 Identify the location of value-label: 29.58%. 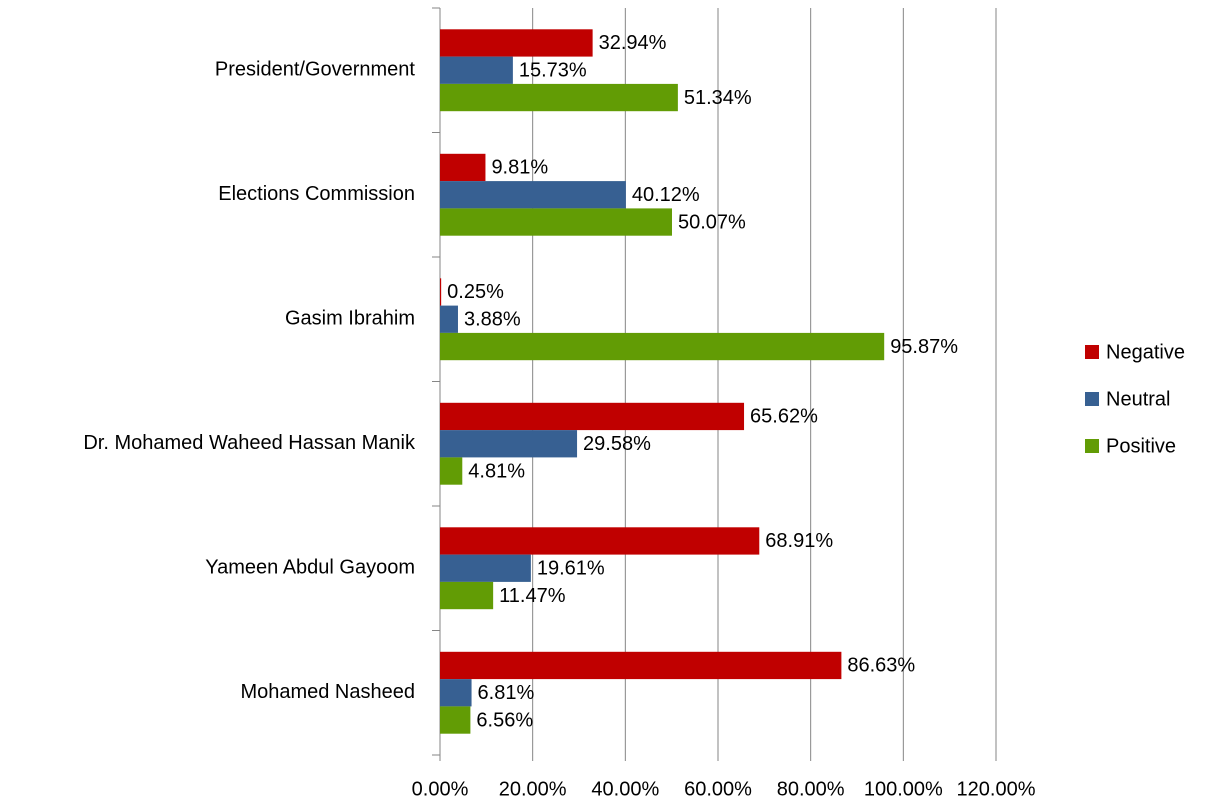
(617, 444).